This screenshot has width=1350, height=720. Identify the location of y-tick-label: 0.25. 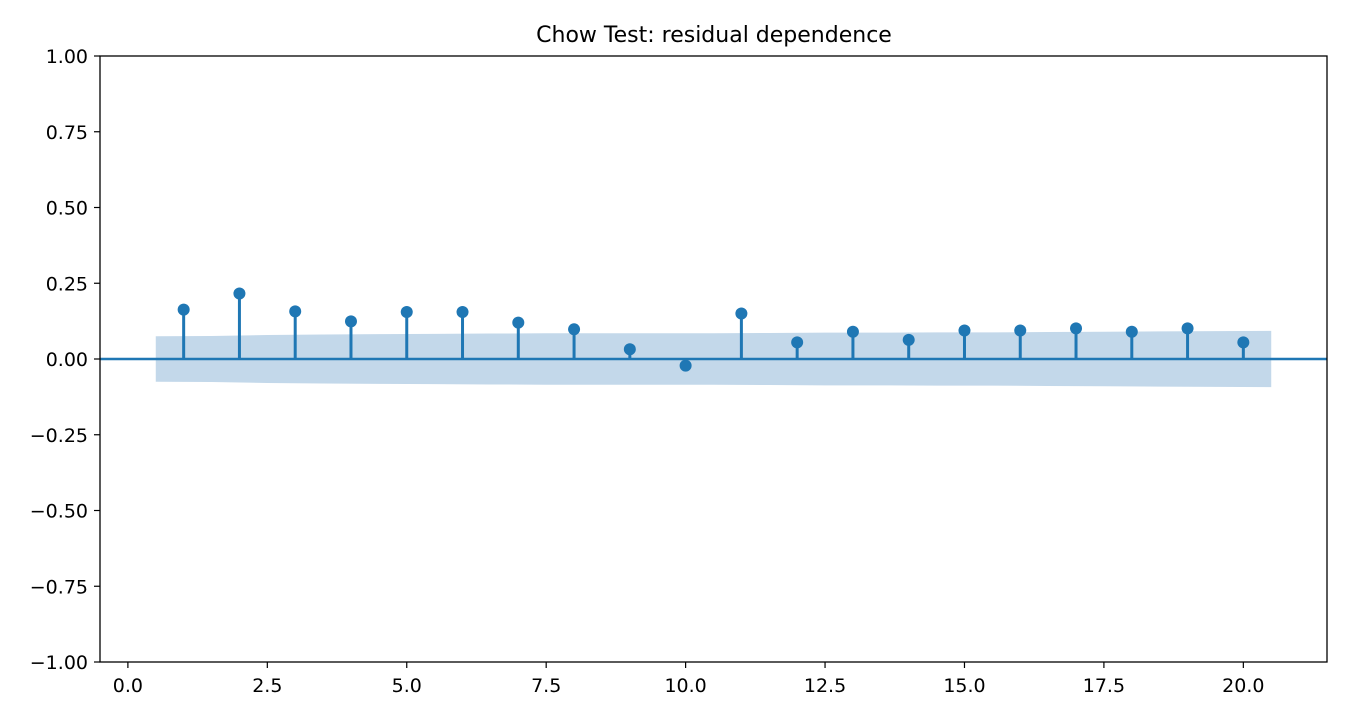
(67, 284).